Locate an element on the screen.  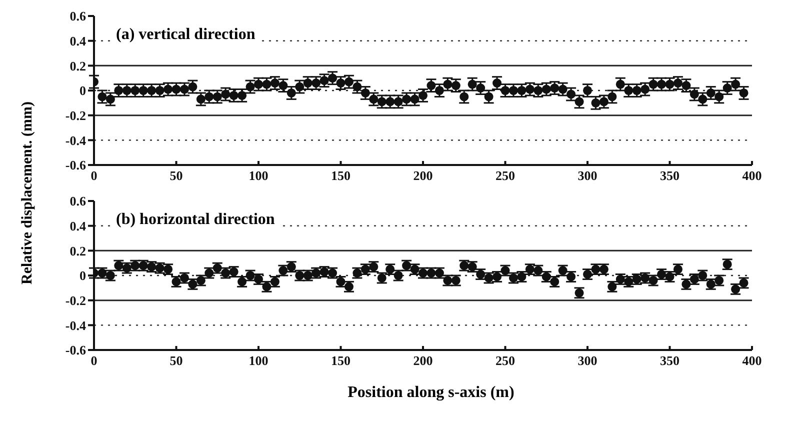
y-axis-title: Relative displacement. (mm) is located at coordinates (28, 193).